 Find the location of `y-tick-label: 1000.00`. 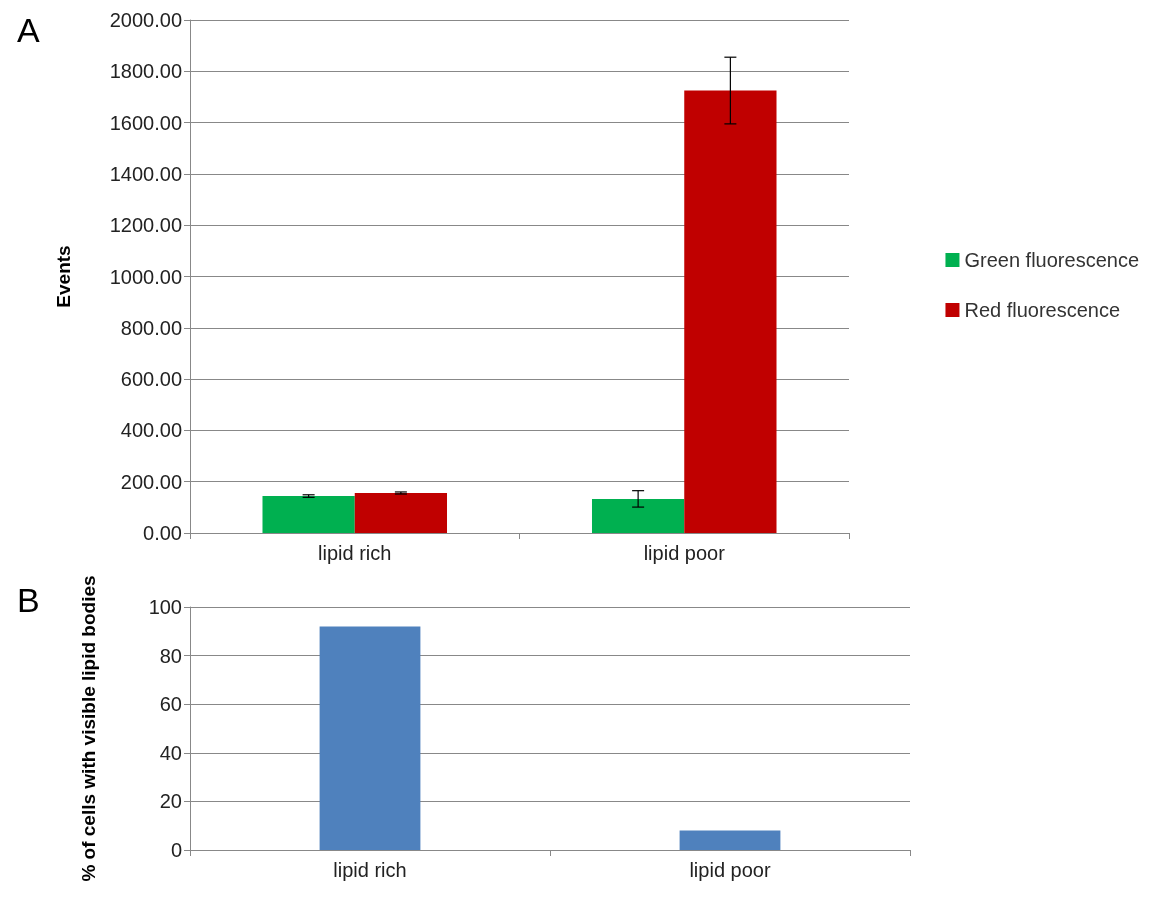

y-tick-label: 1000.00 is located at coordinates (145, 276).